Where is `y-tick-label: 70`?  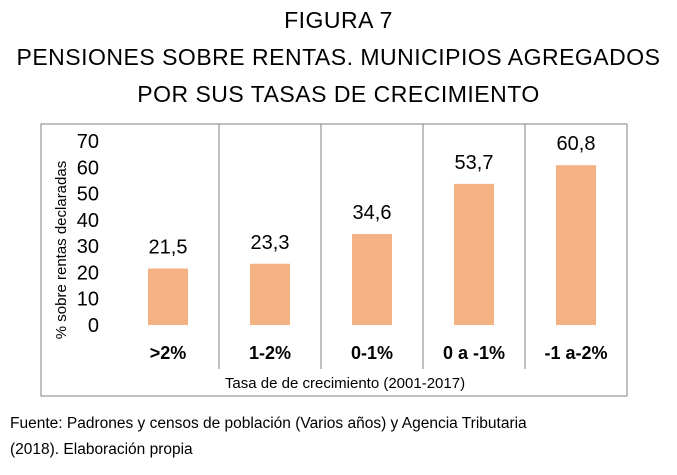
y-tick-label: 70 is located at coordinates (88, 142).